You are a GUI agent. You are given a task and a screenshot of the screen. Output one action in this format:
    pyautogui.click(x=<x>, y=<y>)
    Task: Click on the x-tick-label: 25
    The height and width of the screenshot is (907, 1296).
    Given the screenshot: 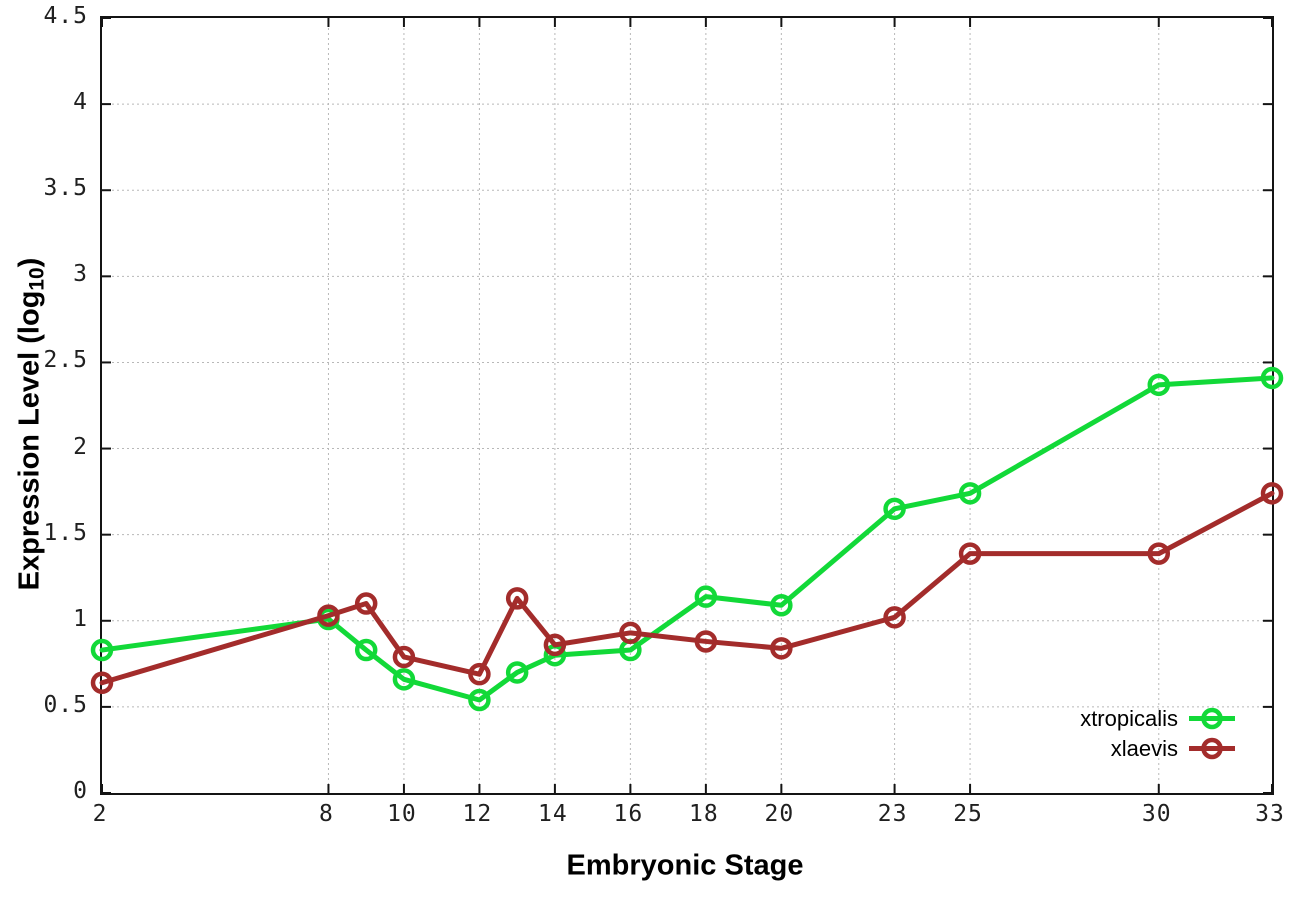 What is the action you would take?
    pyautogui.click(x=968, y=814)
    